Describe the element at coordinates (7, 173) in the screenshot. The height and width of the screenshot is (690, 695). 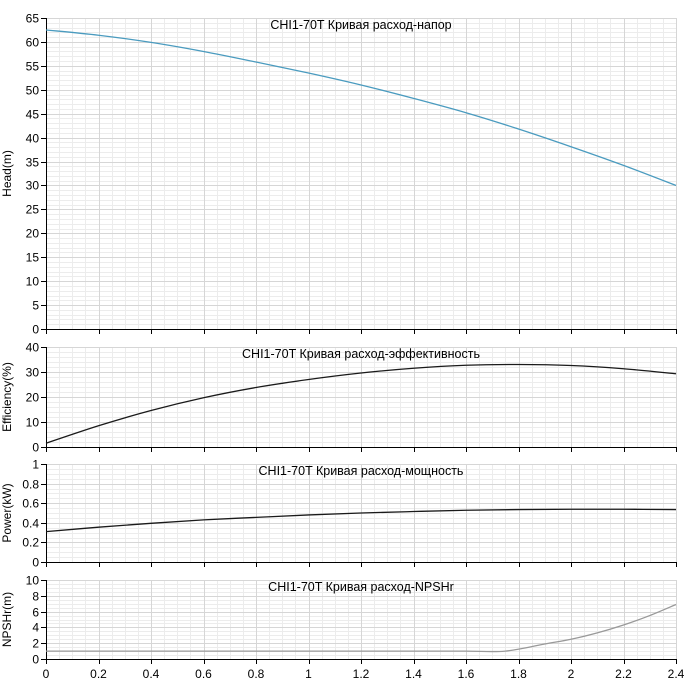
I see `y-axis-title: Head(m)` at that location.